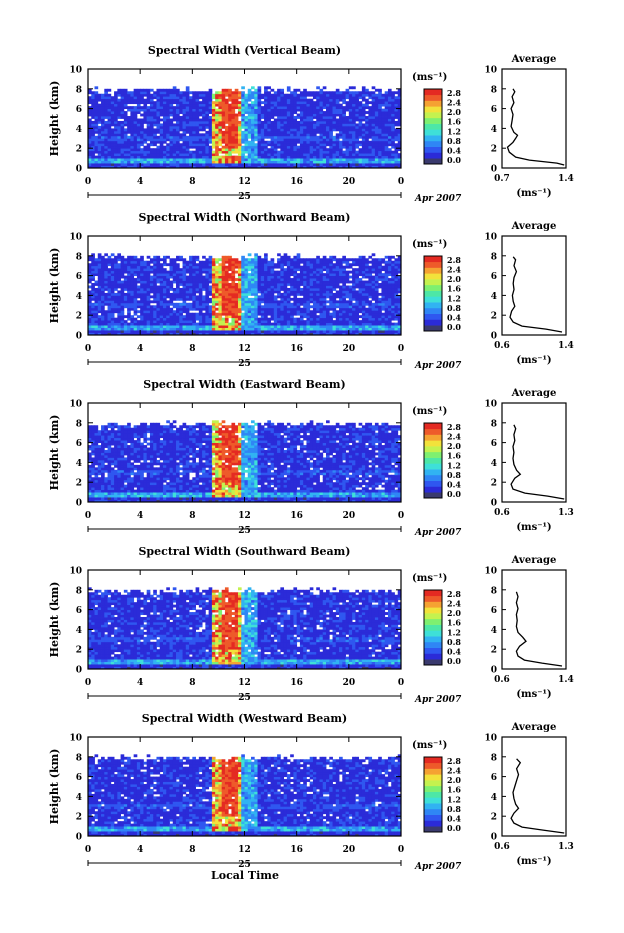 Image resolution: width=624 pixels, height=933 pixels. Describe the element at coordinates (433, 127) in the screenshot. I see `colorbar-swatch` at that location.